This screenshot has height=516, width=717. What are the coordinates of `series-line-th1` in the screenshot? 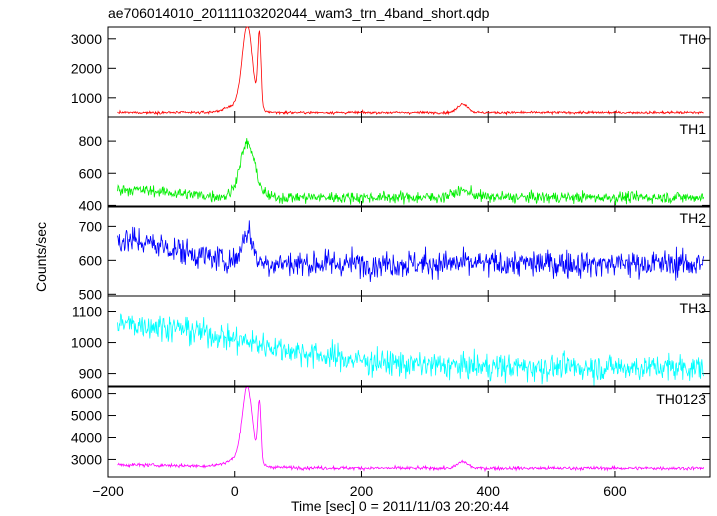 It's located at (411, 172).